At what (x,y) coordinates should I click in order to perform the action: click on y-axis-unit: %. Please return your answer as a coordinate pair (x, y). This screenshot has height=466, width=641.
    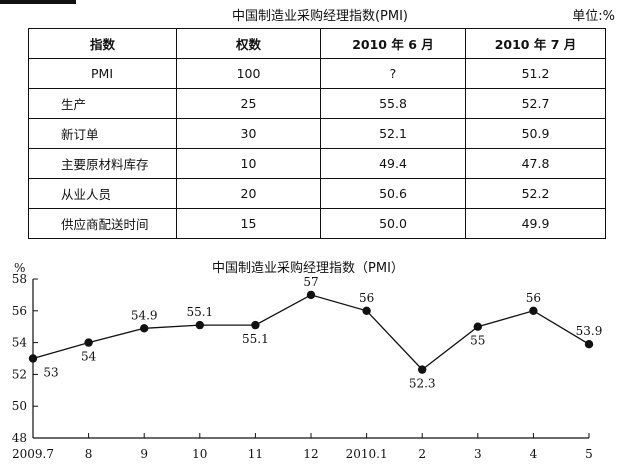
    Looking at the image, I should click on (19, 268).